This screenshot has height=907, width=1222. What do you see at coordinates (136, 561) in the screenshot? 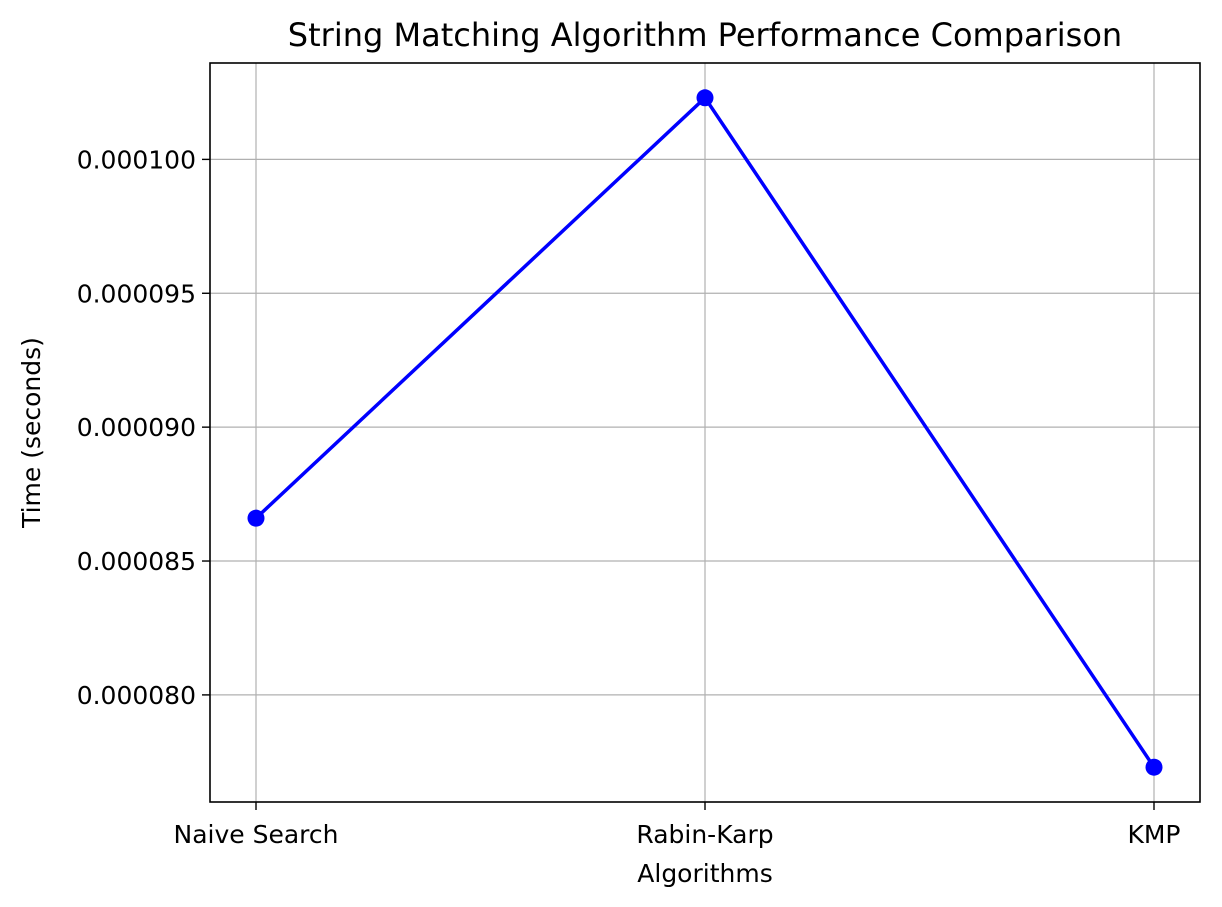
I see `y-tick-label: 0.000085` at bounding box center [136, 561].